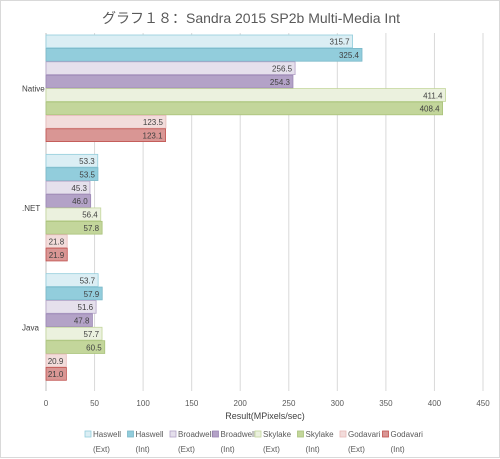 This screenshot has width=500, height=459. I want to click on bar-value-label: 53.5, so click(87, 174).